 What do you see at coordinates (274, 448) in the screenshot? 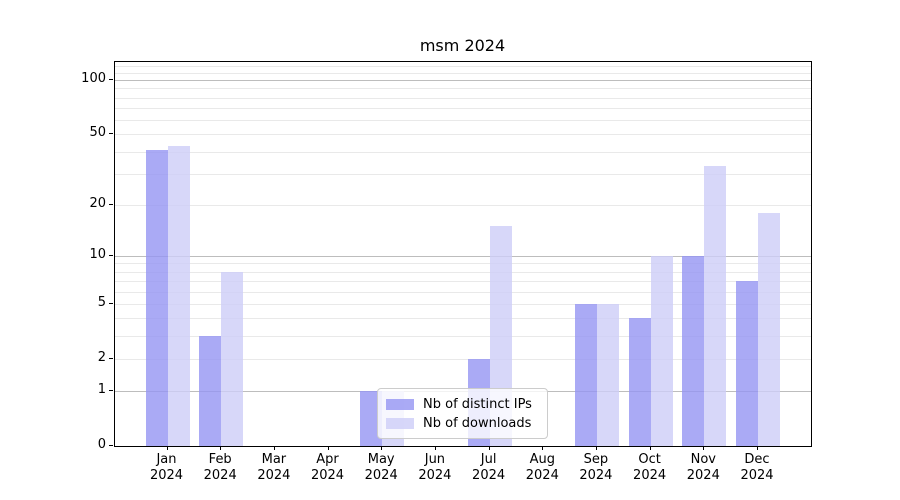
I see `x-tick-mar` at bounding box center [274, 448].